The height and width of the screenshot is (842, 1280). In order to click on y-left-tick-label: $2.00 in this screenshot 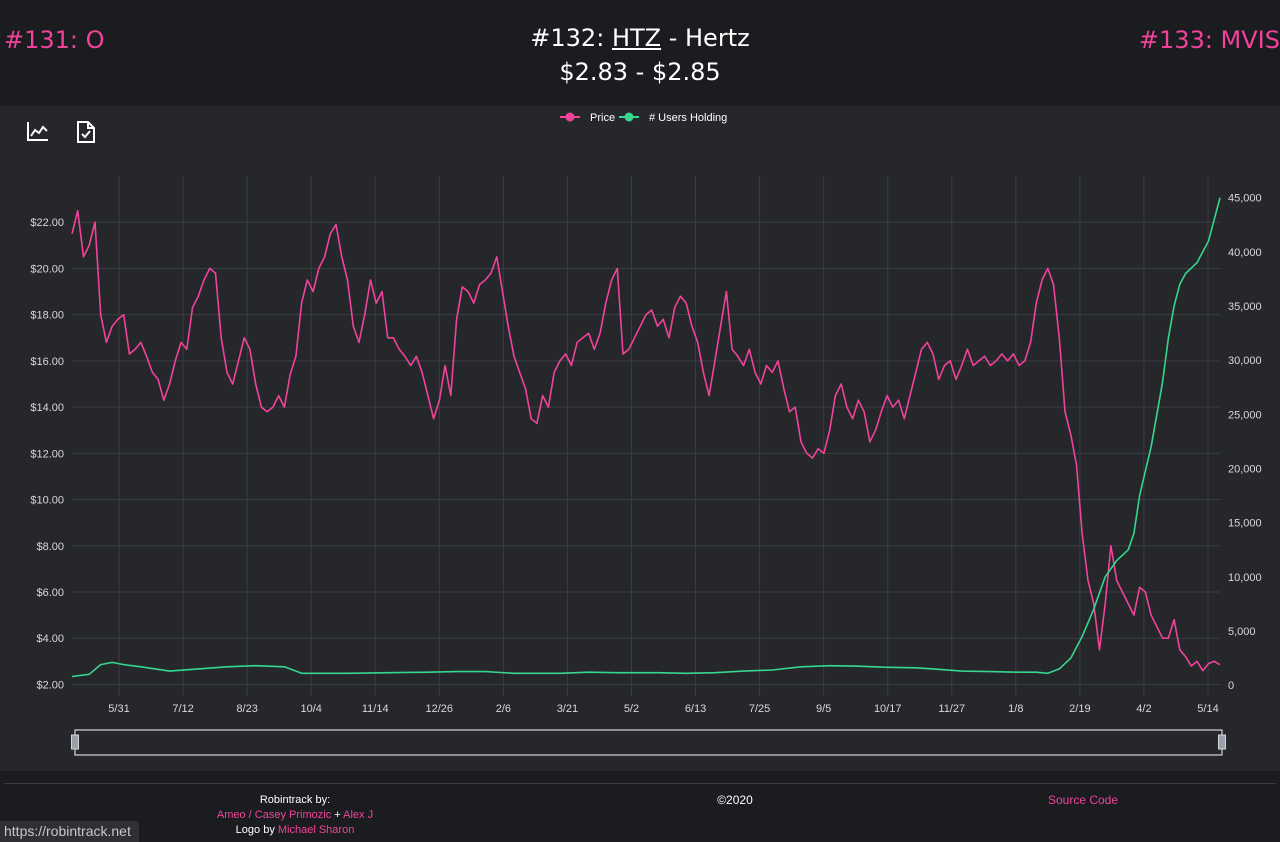, I will do `click(50, 685)`.